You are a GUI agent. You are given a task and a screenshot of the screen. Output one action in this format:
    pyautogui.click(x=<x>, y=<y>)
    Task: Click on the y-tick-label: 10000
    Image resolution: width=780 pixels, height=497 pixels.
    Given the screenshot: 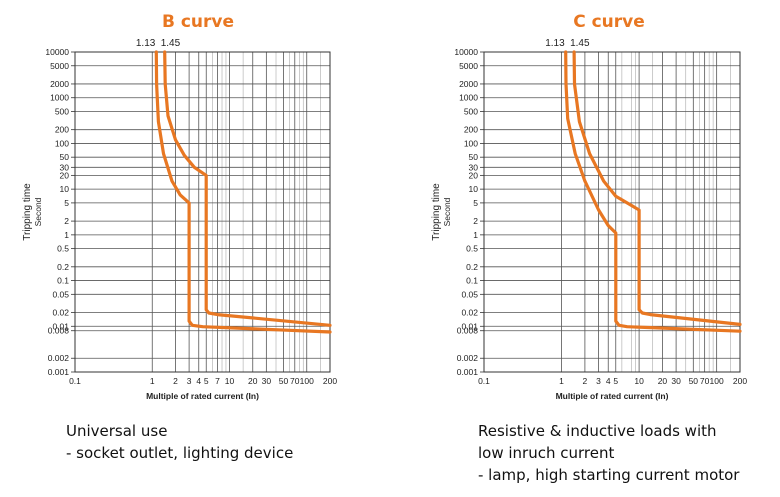 What is the action you would take?
    pyautogui.click(x=57, y=52)
    